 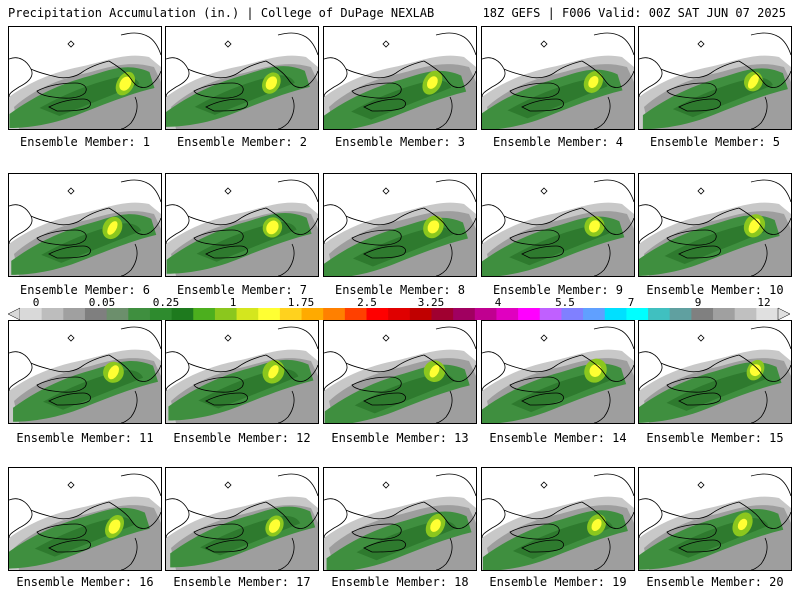 I want to click on ensemble-member-label: Ensemble Member: 7, so click(x=242, y=290).